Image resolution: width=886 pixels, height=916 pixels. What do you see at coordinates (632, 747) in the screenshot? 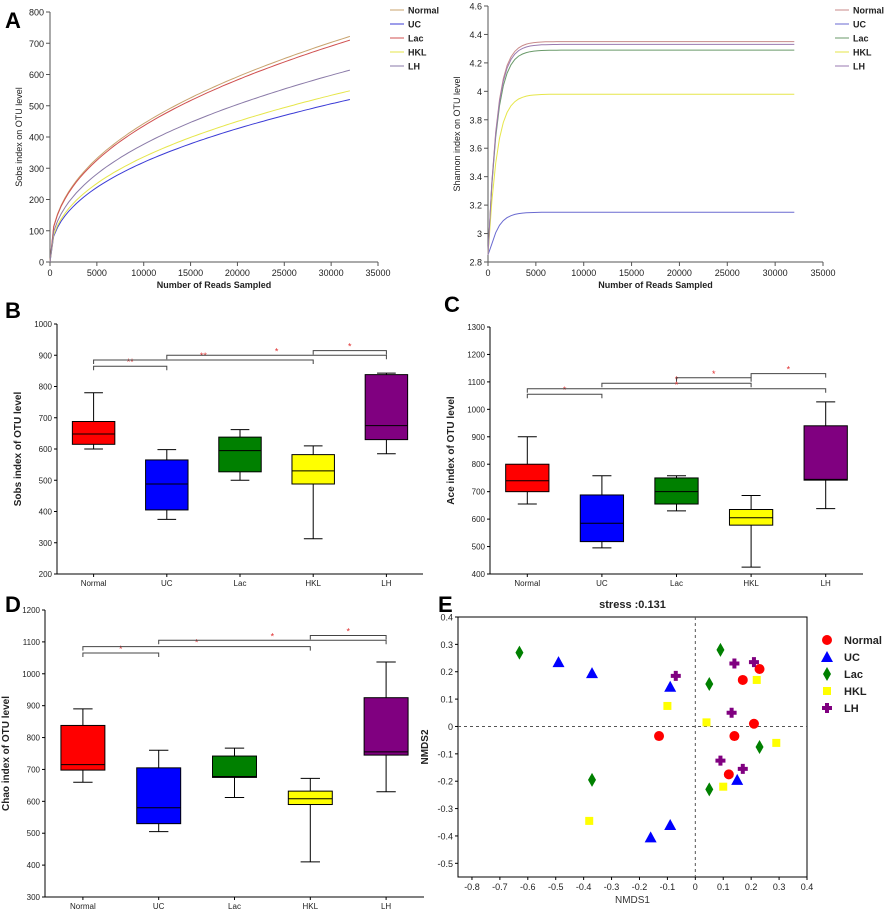
I see `plot-frame` at bounding box center [632, 747].